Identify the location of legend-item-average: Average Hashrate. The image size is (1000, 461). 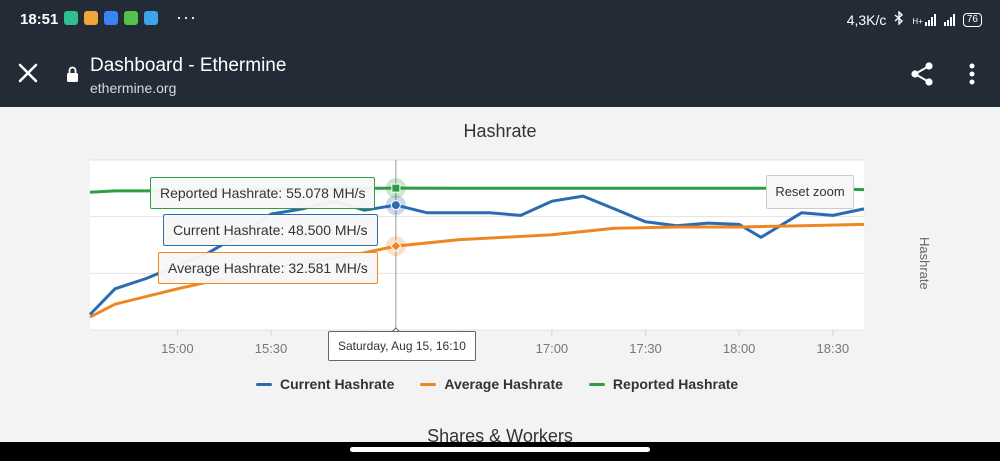
(491, 384).